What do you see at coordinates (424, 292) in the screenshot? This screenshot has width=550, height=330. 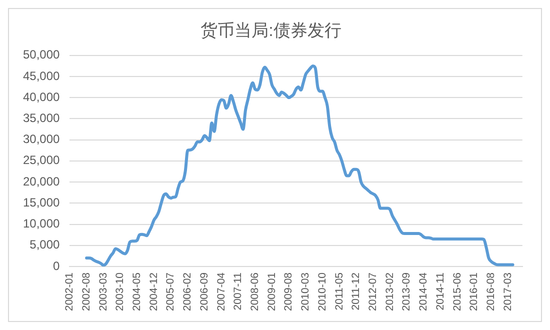 I see `x-tick-label: 2014-04` at bounding box center [424, 292].